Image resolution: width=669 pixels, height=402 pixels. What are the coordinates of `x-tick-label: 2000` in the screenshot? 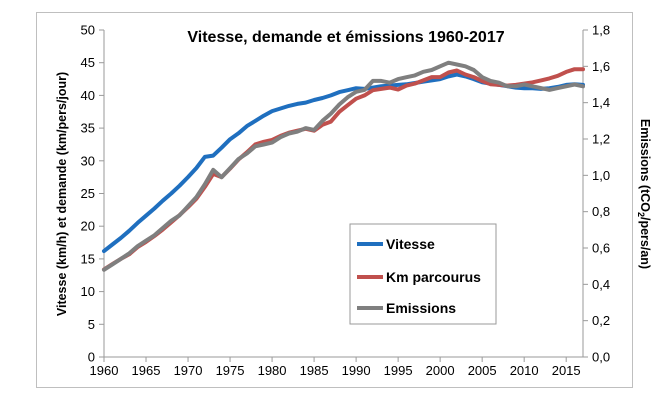 It's located at (440, 370).